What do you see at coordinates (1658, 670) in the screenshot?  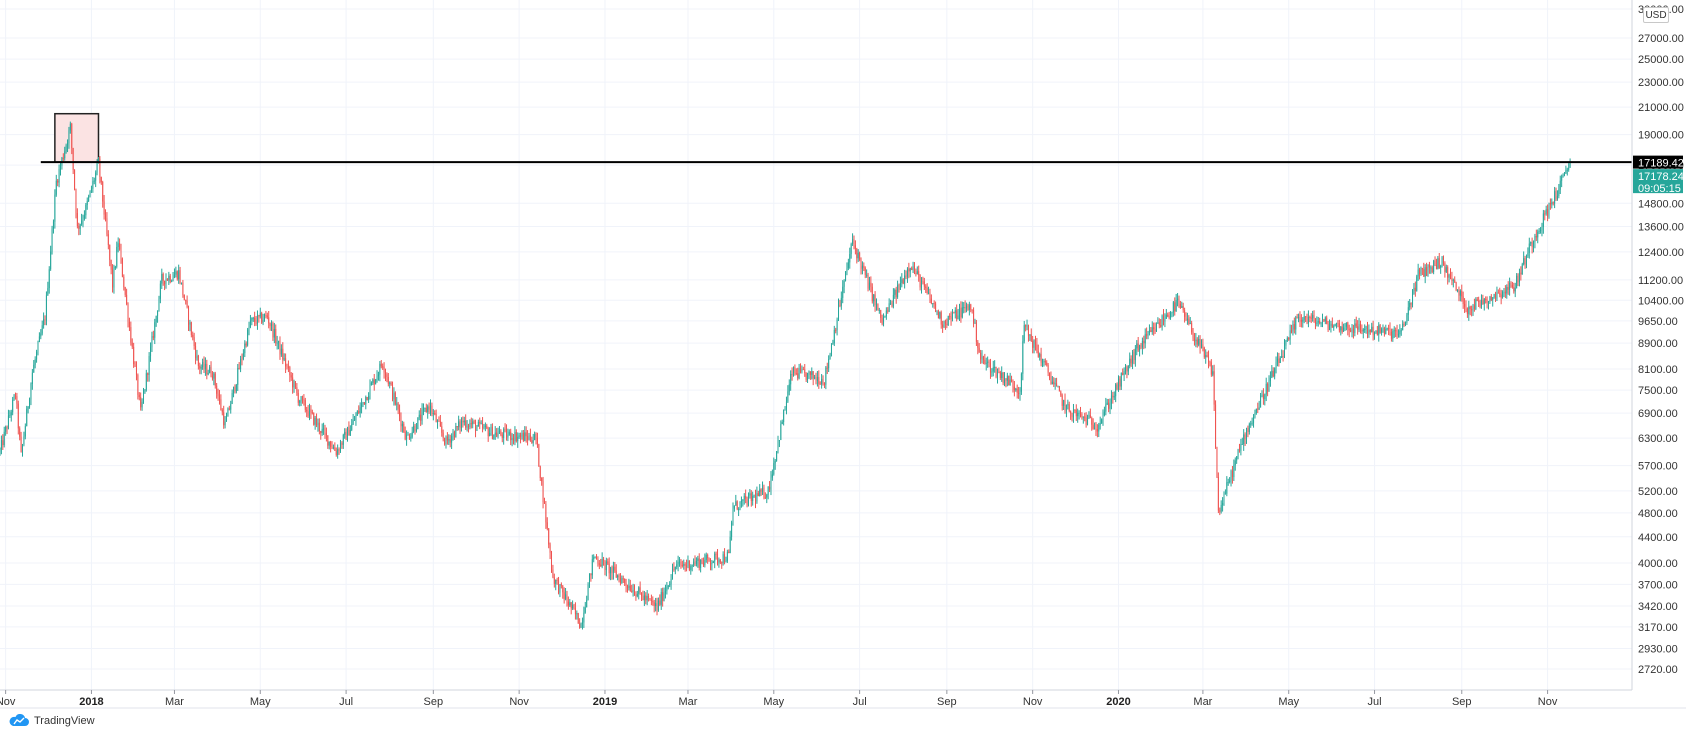 I see `price-axis-tick-label: 2720.00` at bounding box center [1658, 670].